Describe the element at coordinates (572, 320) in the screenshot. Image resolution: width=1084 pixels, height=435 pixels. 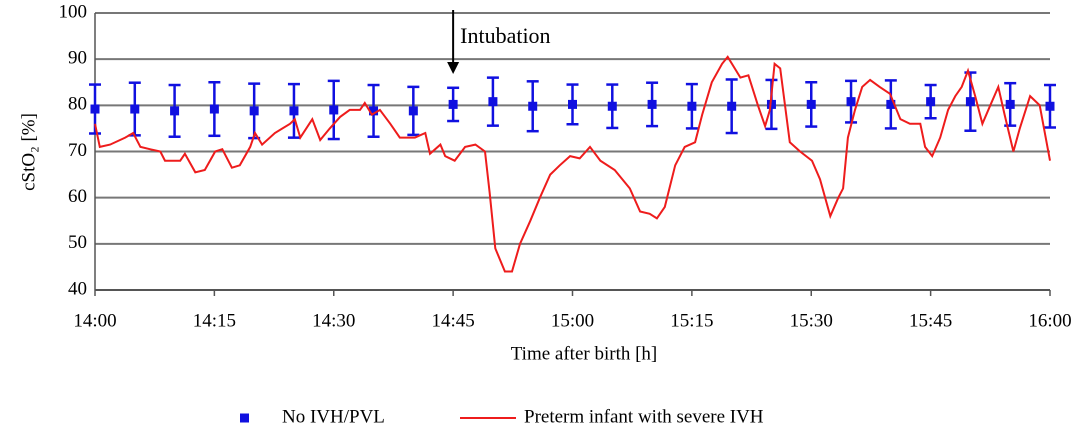
I see `x-tick-label: 15:00` at that location.